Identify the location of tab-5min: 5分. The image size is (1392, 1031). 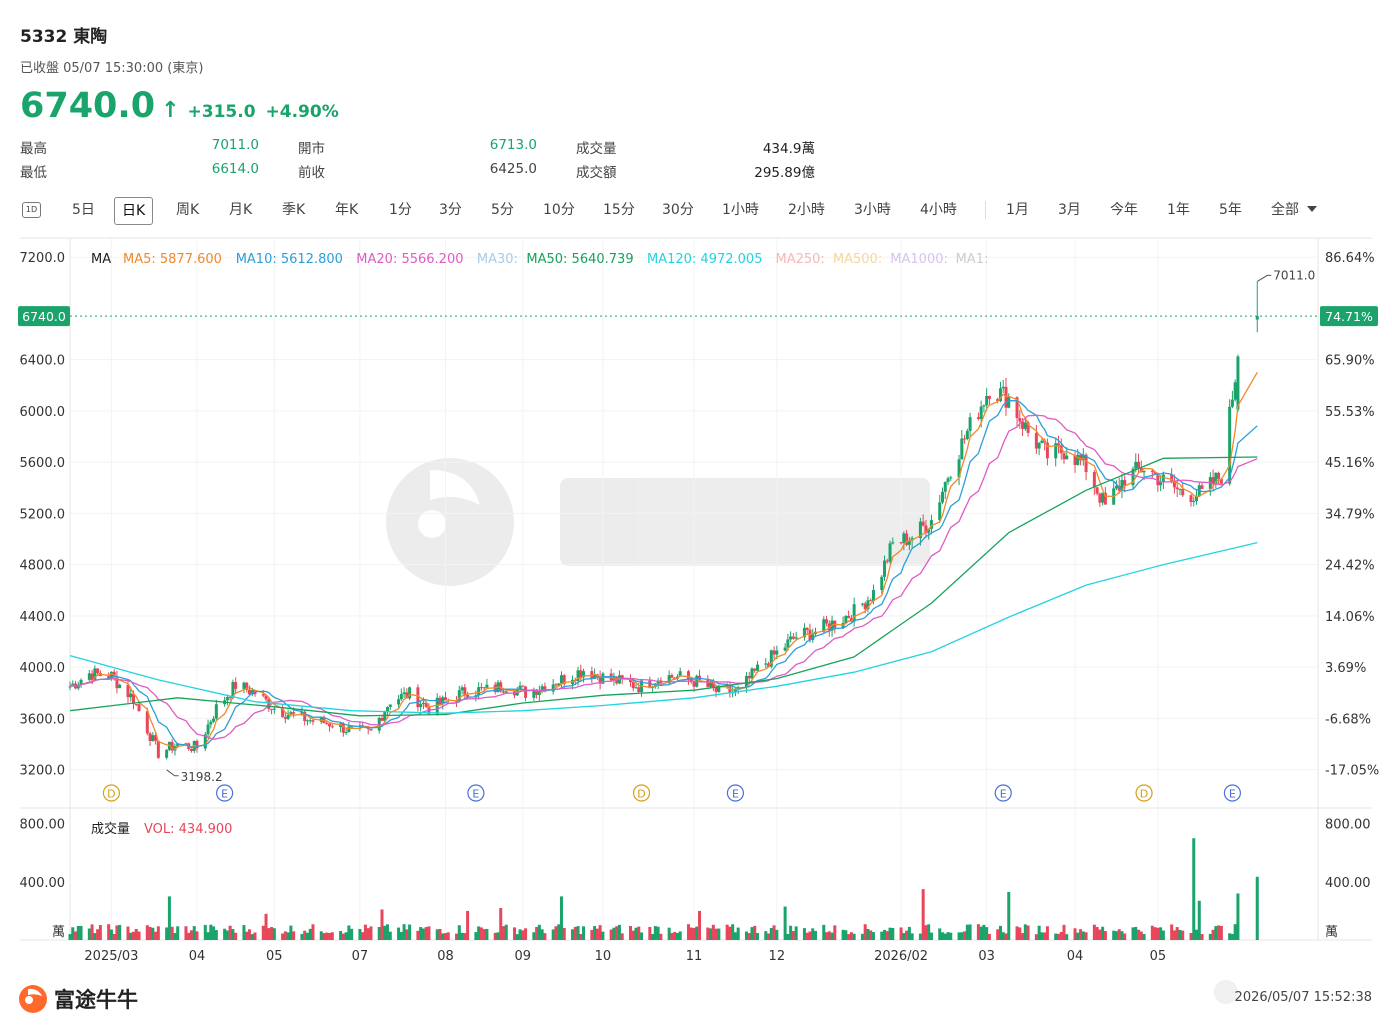
(502, 210).